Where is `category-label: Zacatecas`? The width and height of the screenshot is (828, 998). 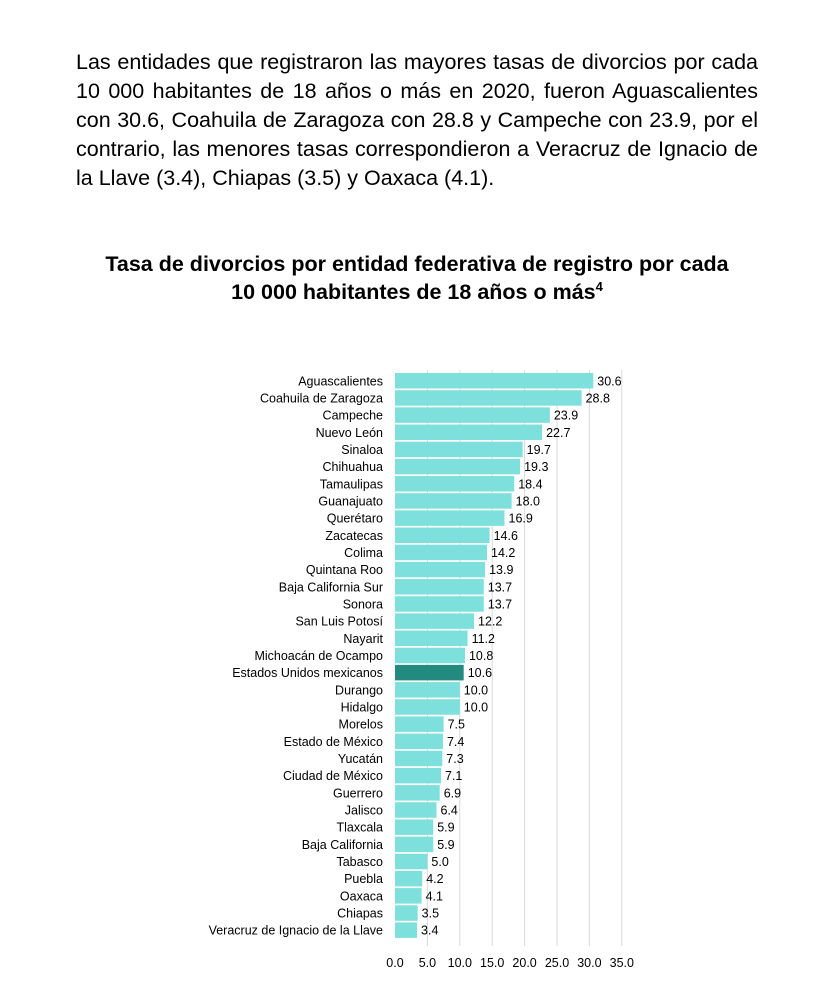 category-label: Zacatecas is located at coordinates (354, 536).